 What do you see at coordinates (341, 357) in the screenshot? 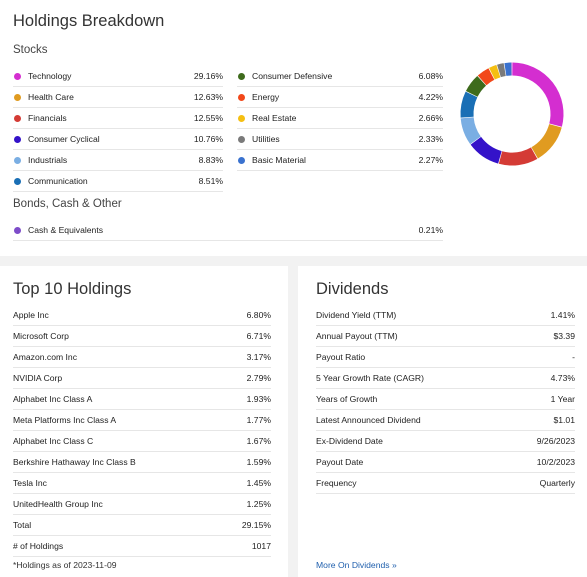
I see `dividend-row-label: Payout Ratio` at bounding box center [341, 357].